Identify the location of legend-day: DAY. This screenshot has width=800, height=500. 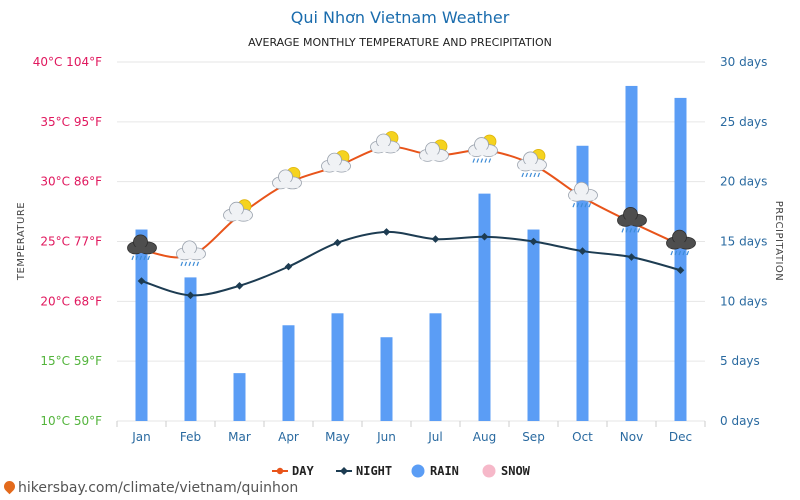
(293, 471).